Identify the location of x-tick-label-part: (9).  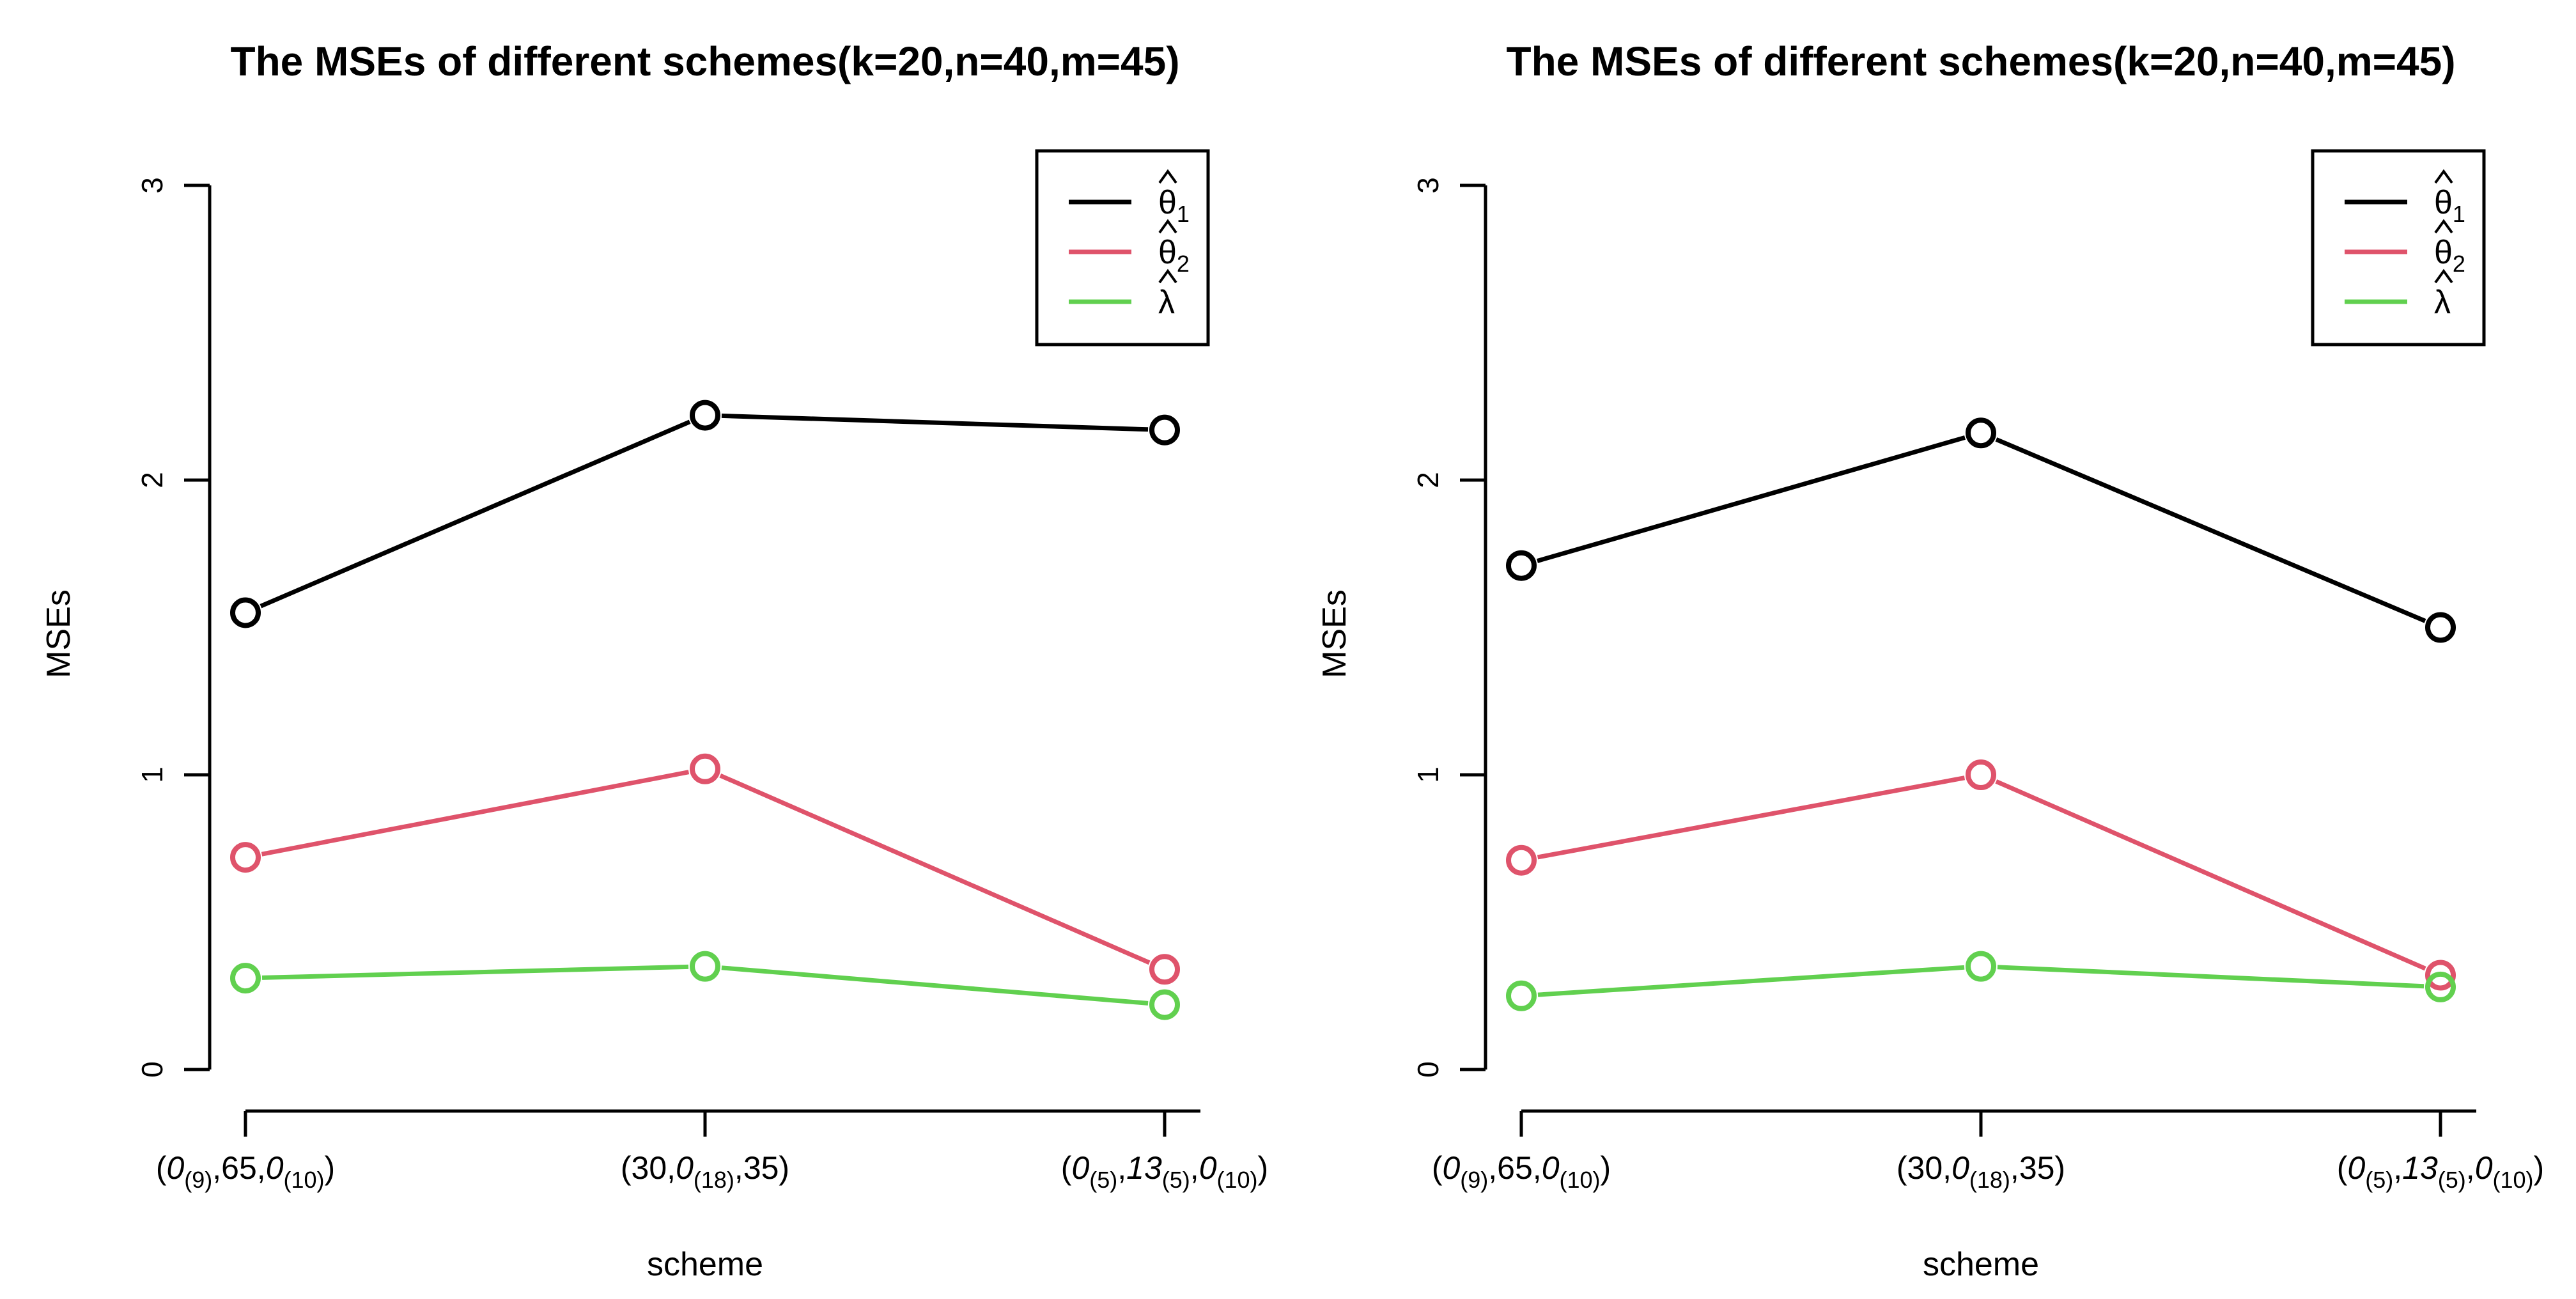
(198, 1180).